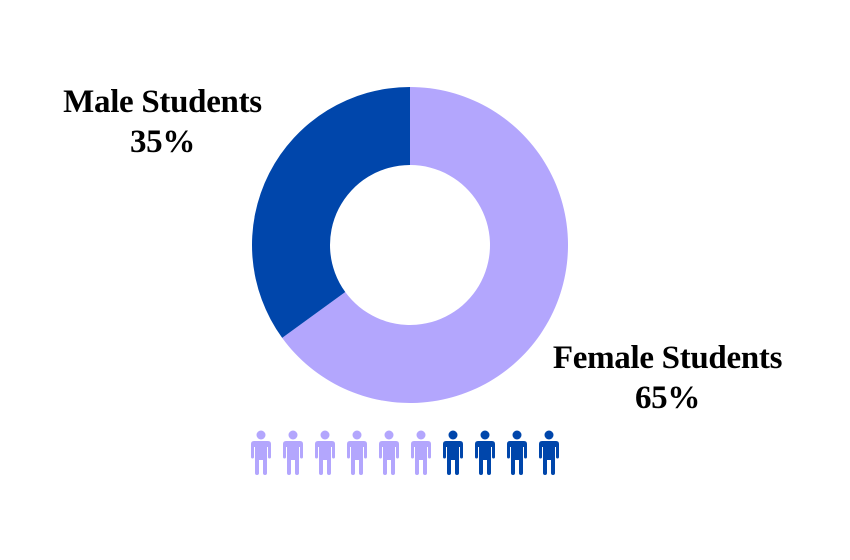  What do you see at coordinates (667, 378) in the screenshot?
I see `female-students-label: Female Students 65%` at bounding box center [667, 378].